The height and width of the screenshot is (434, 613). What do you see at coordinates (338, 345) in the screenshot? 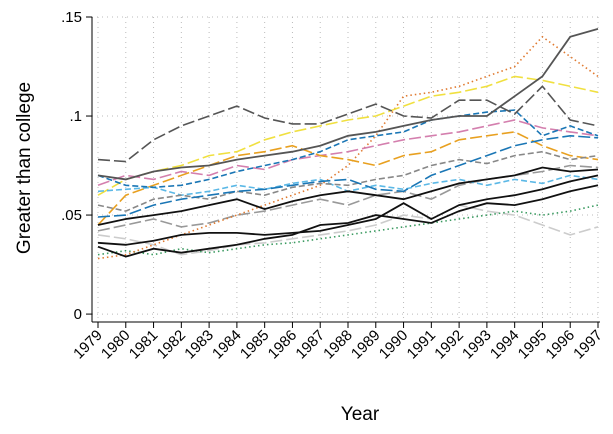
I see `x-tick-label: 1988` at bounding box center [338, 345].